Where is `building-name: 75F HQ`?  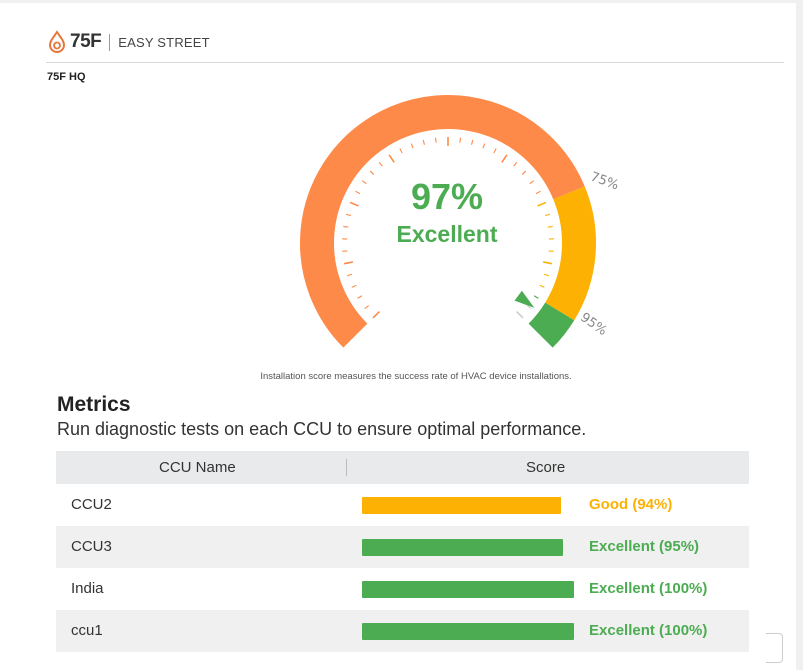 building-name: 75F HQ is located at coordinates (66, 77).